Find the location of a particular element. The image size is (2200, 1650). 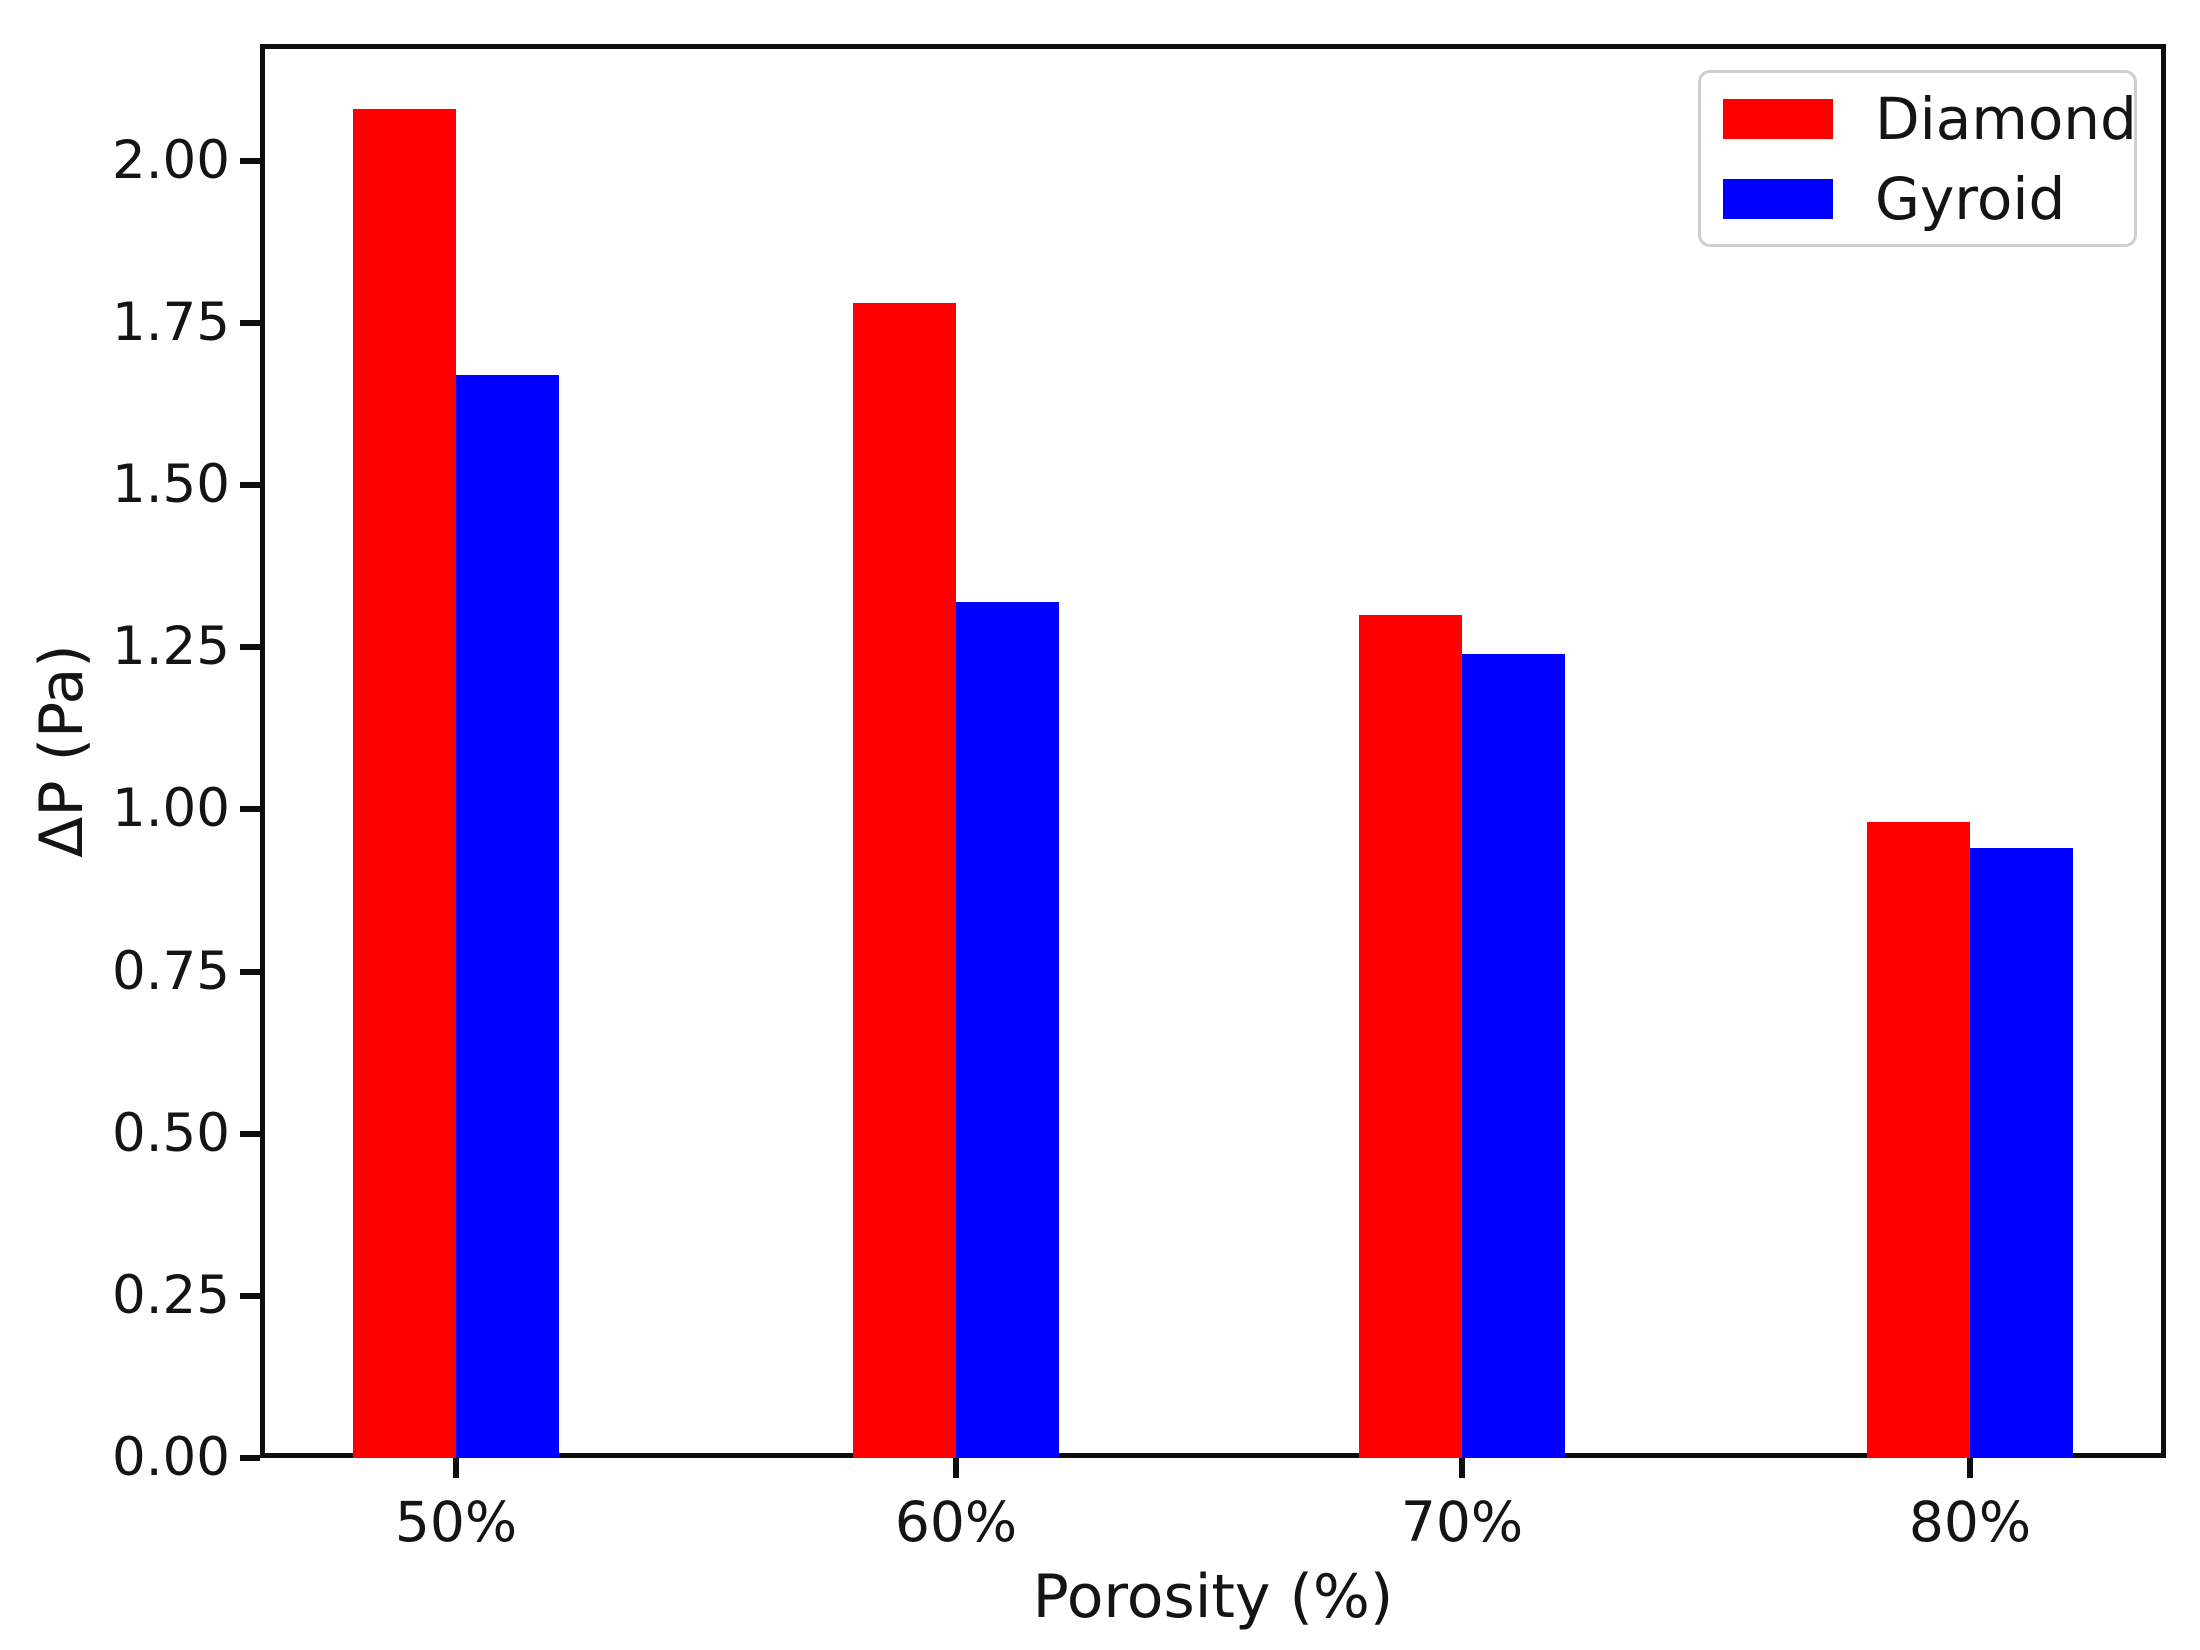

y-tick-label: 1.00 is located at coordinates (170, 809).